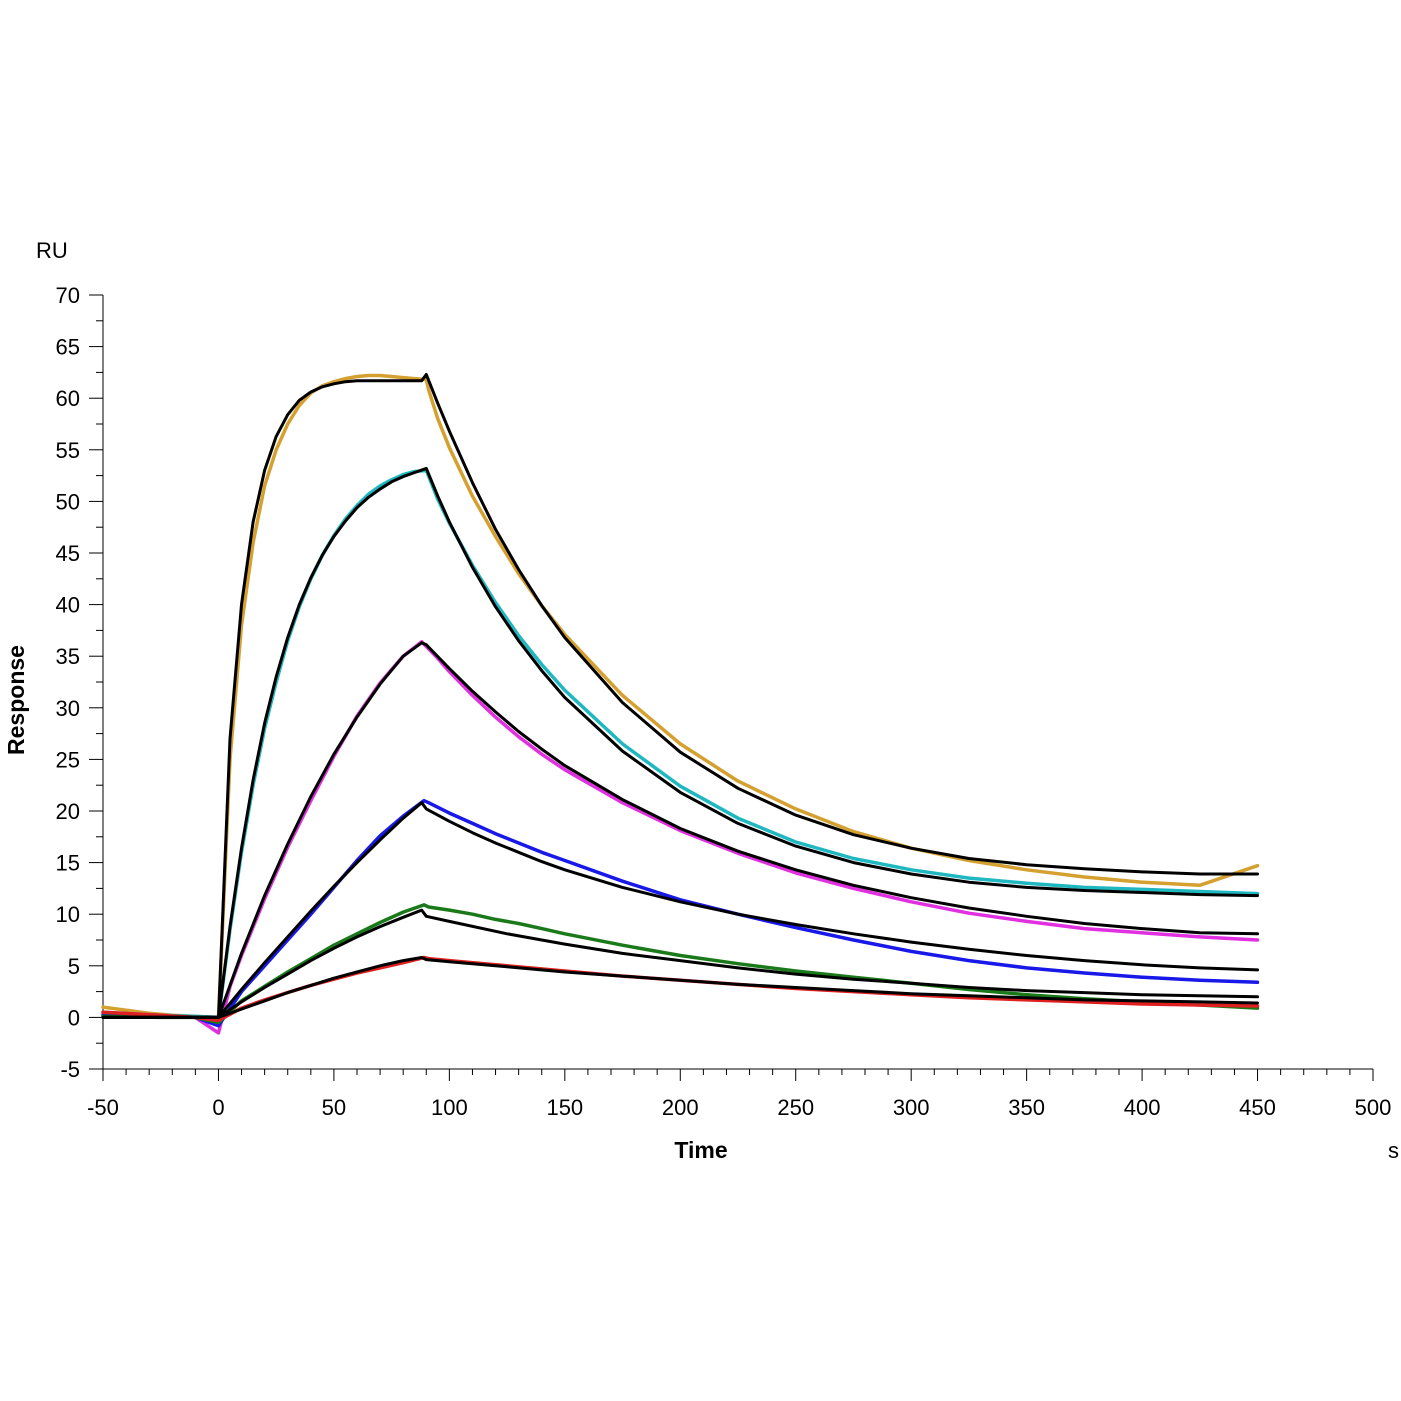  Describe the element at coordinates (70, 1069) in the screenshot. I see `y-tick-label: -5` at that location.